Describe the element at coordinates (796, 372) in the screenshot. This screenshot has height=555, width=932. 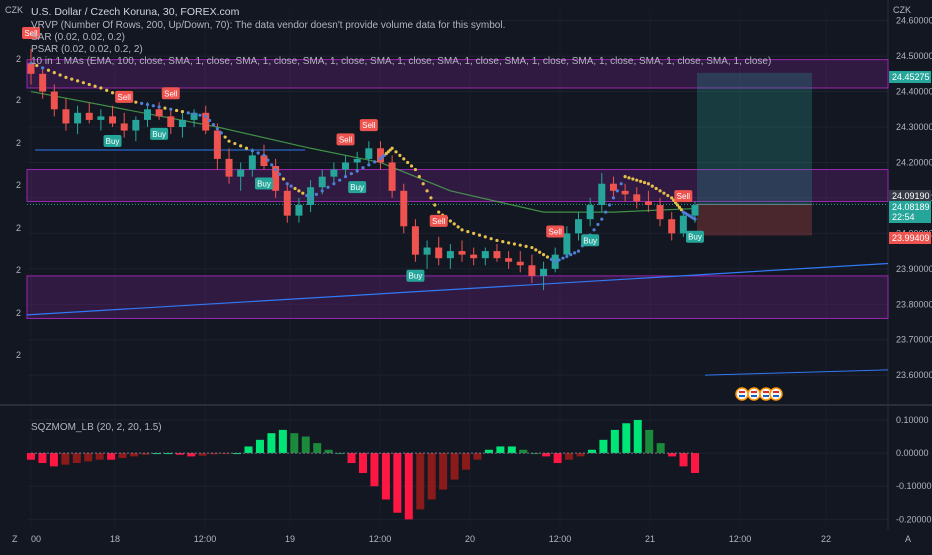
I see `trend-line-lower` at that location.